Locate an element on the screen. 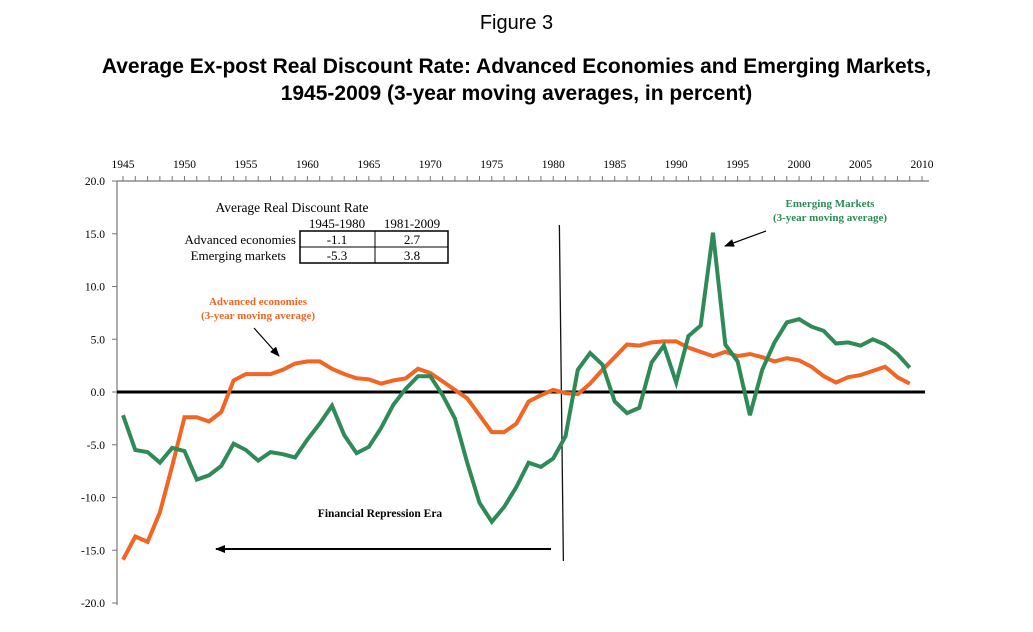 The width and height of the screenshot is (1033, 632). y-axis-ticks: 20.0 15.0 10.0 5.0 0.0 -5.0 -10.0 -15.0 -20.0 is located at coordinates (99, 393).